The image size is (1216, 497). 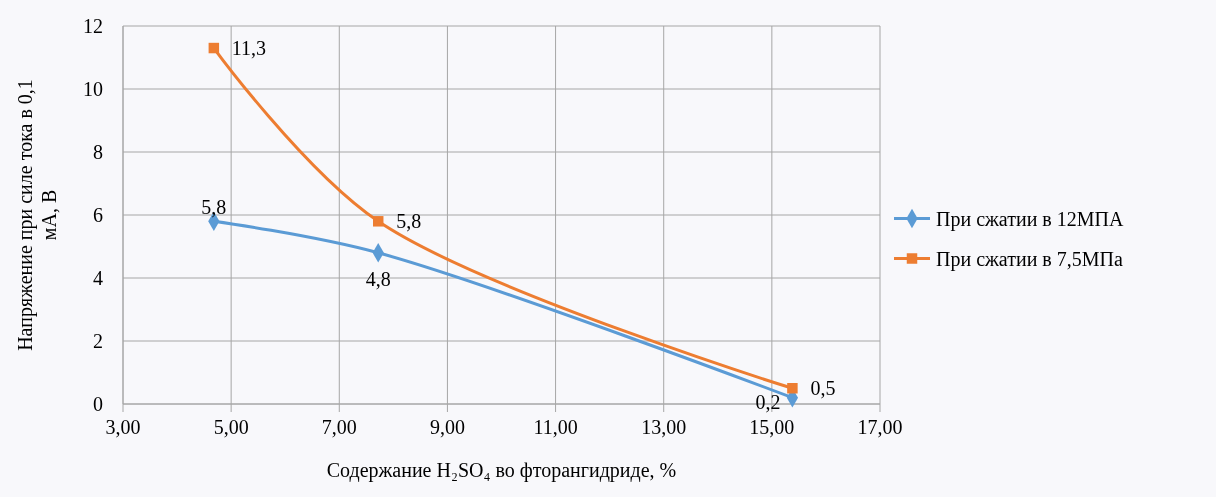 What do you see at coordinates (823, 388) in the screenshot?
I see `data-label: 0,5` at bounding box center [823, 388].